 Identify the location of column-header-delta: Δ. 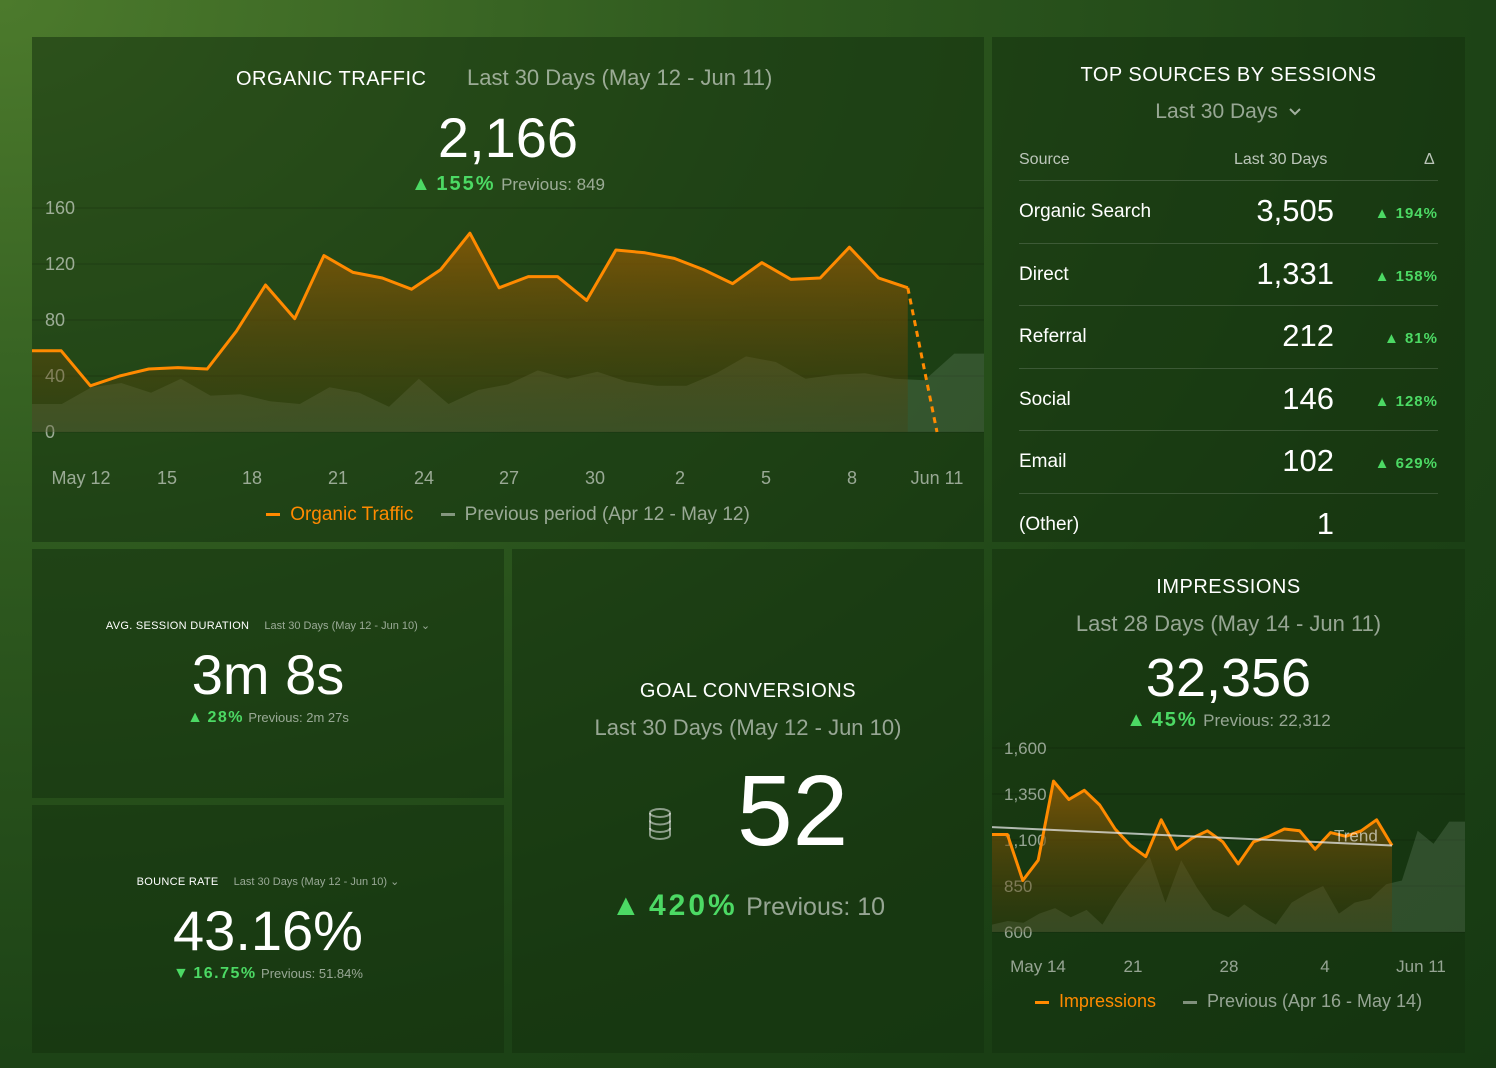
(1429, 159).